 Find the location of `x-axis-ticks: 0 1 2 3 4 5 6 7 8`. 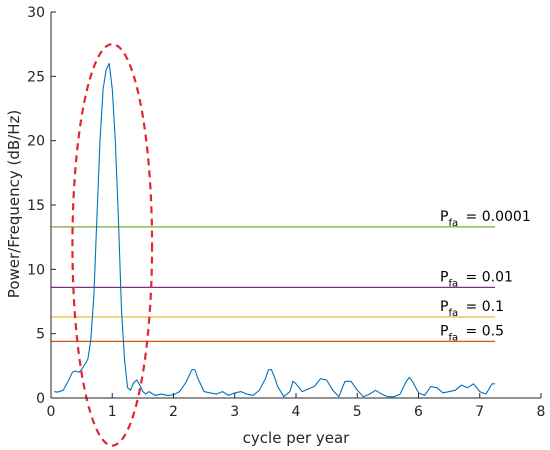

x-axis-ticks: 0 1 2 3 4 5 6 7 8 is located at coordinates (296, 406).